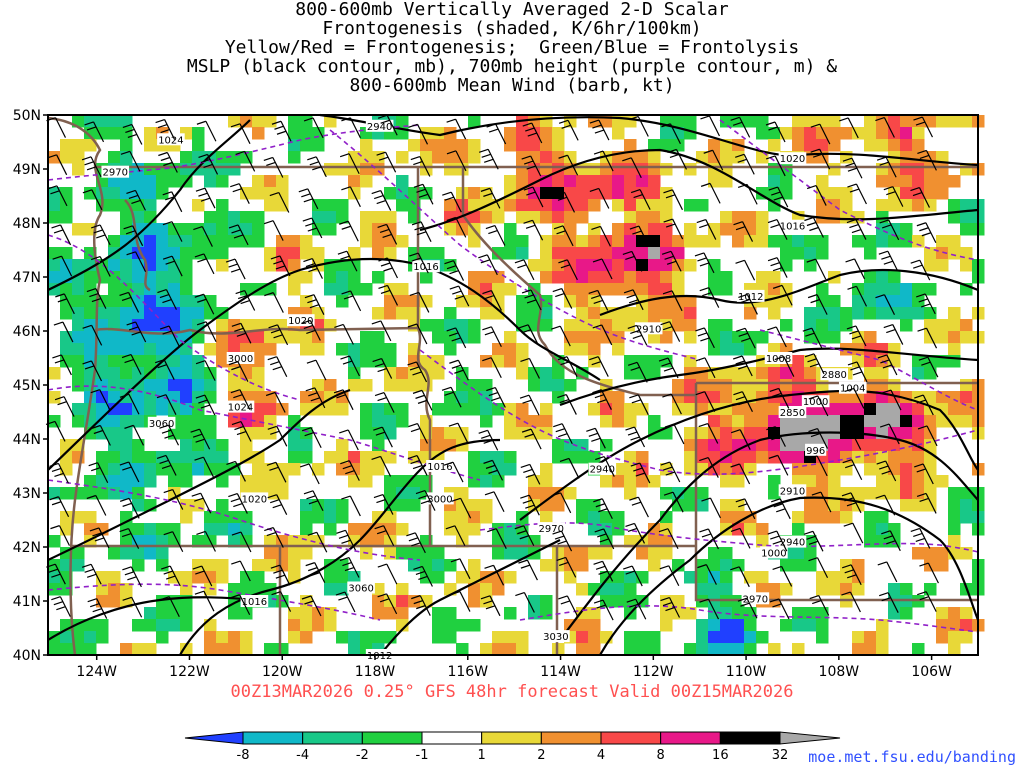 The image size is (1024, 768). Describe the element at coordinates (27, 116) in the screenshot. I see `lat-label: 50N` at that location.